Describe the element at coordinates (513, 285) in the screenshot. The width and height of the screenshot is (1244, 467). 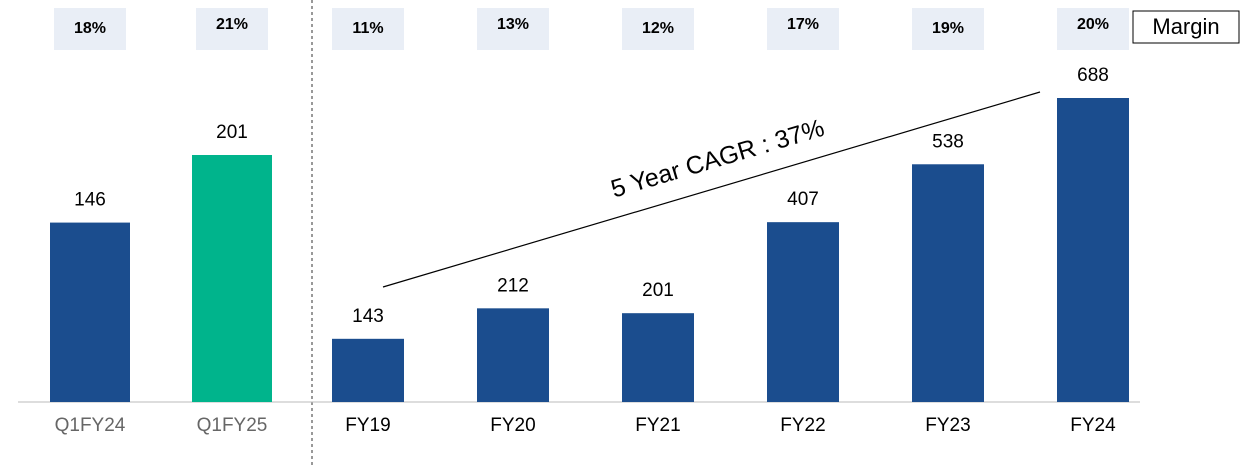
I see `value-label: 212` at that location.